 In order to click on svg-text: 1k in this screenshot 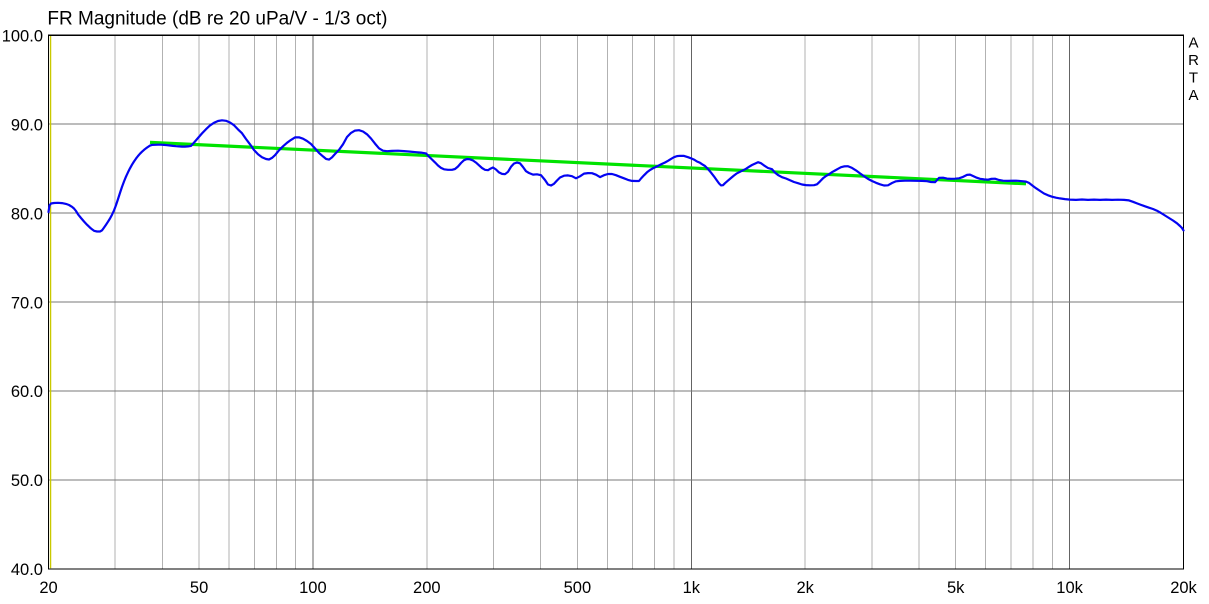, I will do `click(692, 588)`.